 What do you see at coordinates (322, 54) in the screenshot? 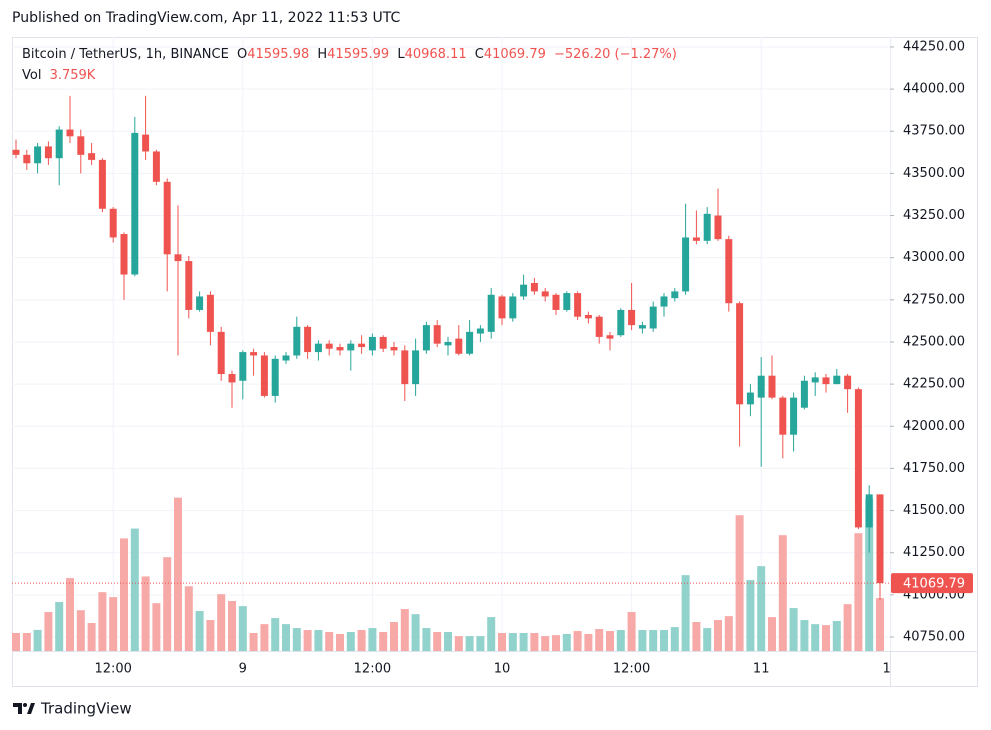
I see `ohlc-label: H` at bounding box center [322, 54].